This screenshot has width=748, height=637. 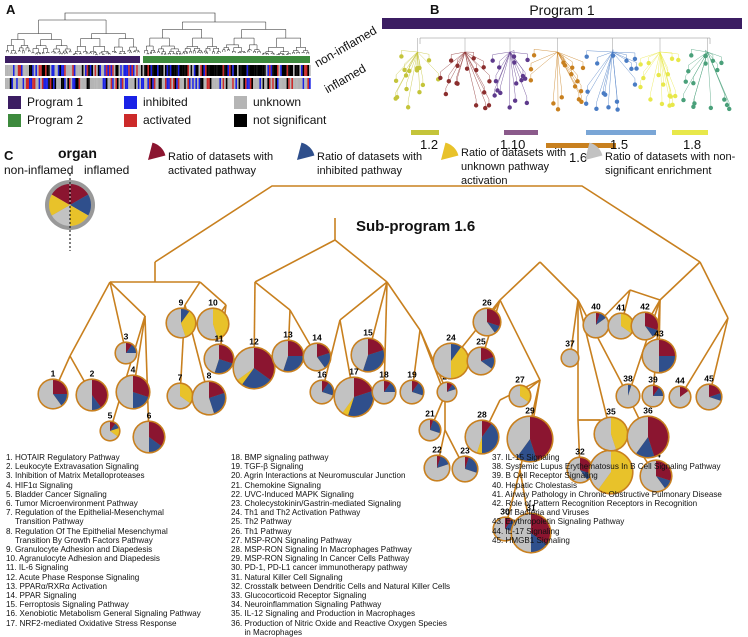 I want to click on pathway-entry: 45. HMGB1 Signaling, so click(x=620, y=540).